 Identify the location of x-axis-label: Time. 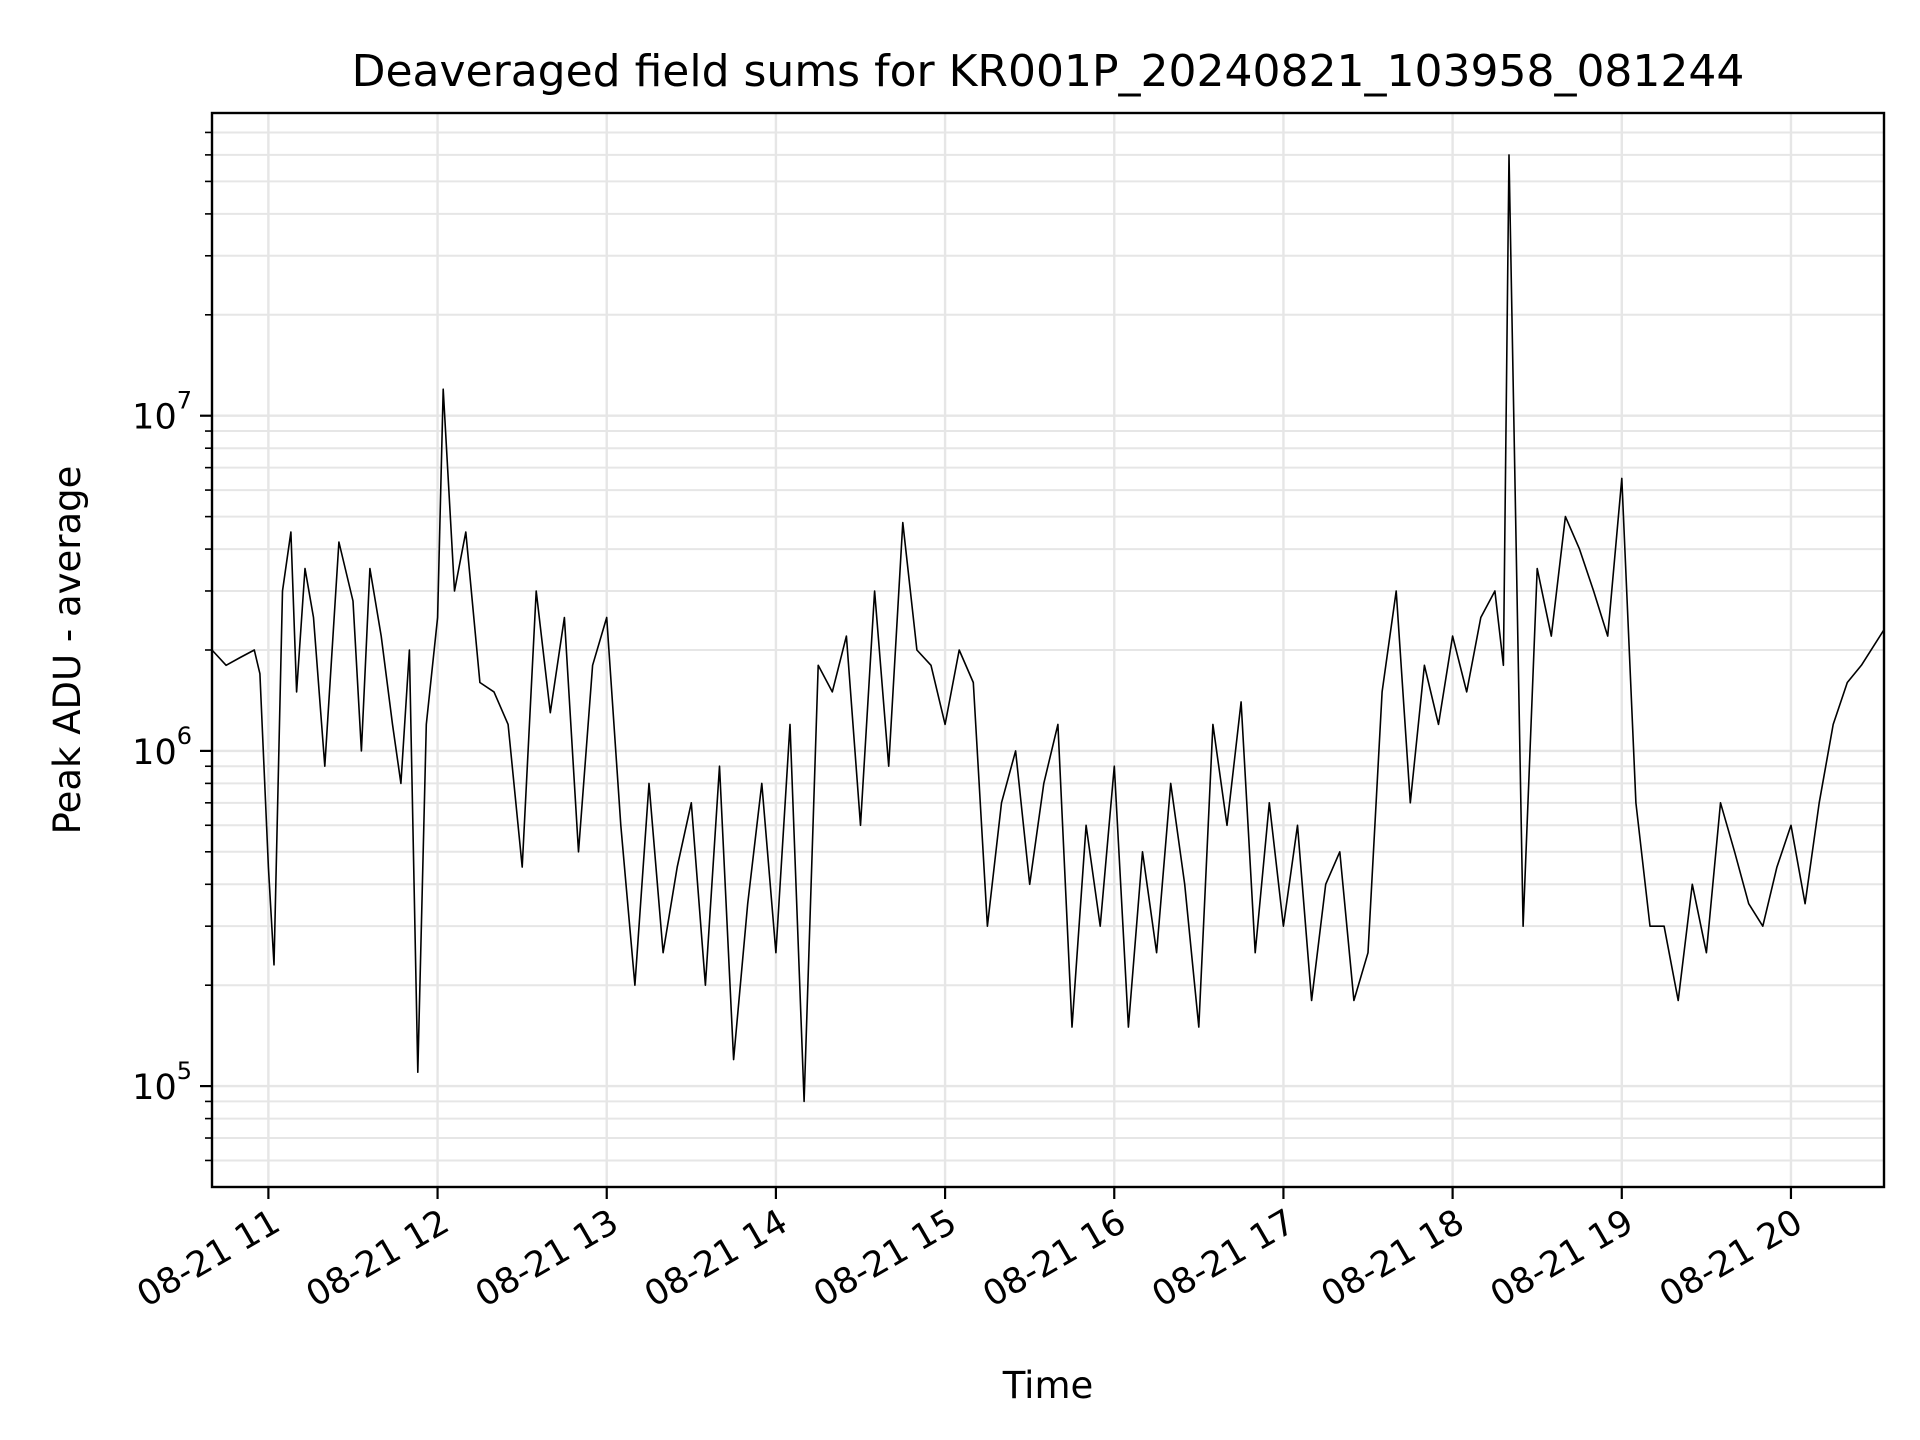
(1048, 1385).